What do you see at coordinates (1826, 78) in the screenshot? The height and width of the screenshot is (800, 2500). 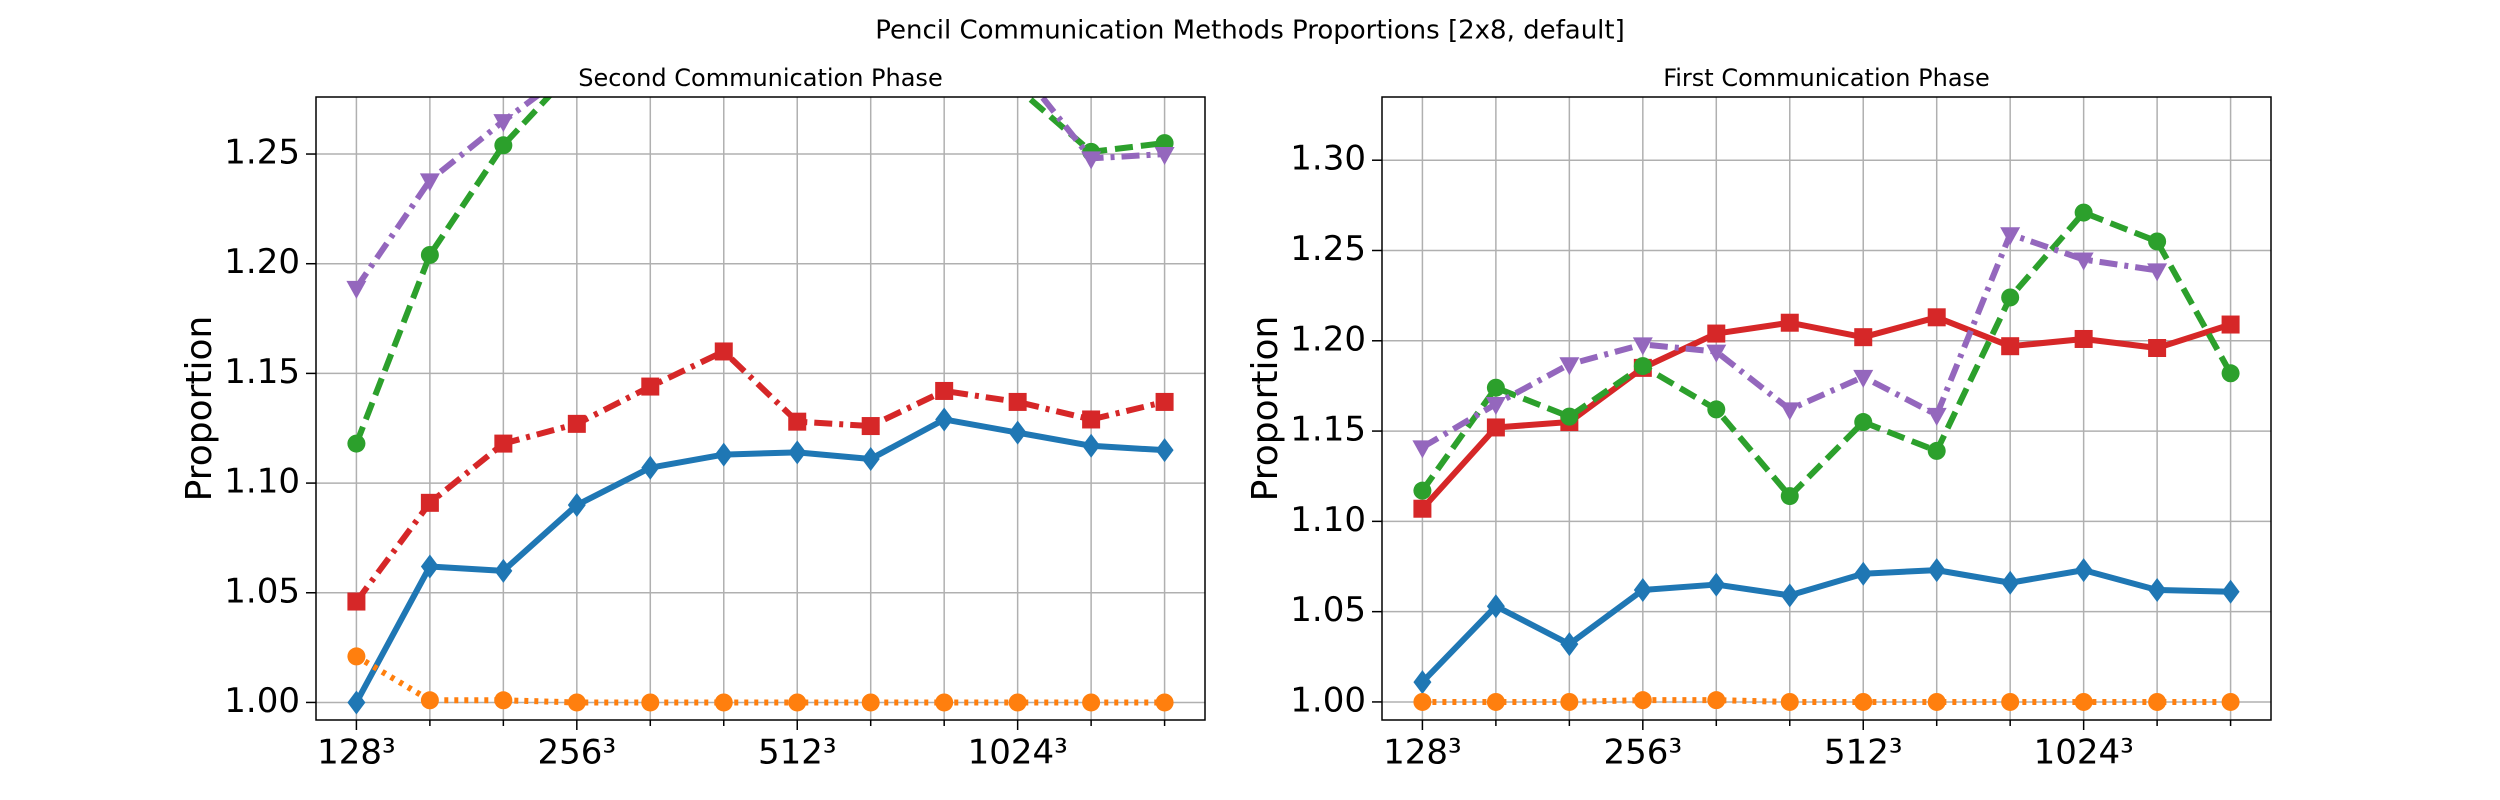 I see `subplot-title: First Communication Phase` at bounding box center [1826, 78].